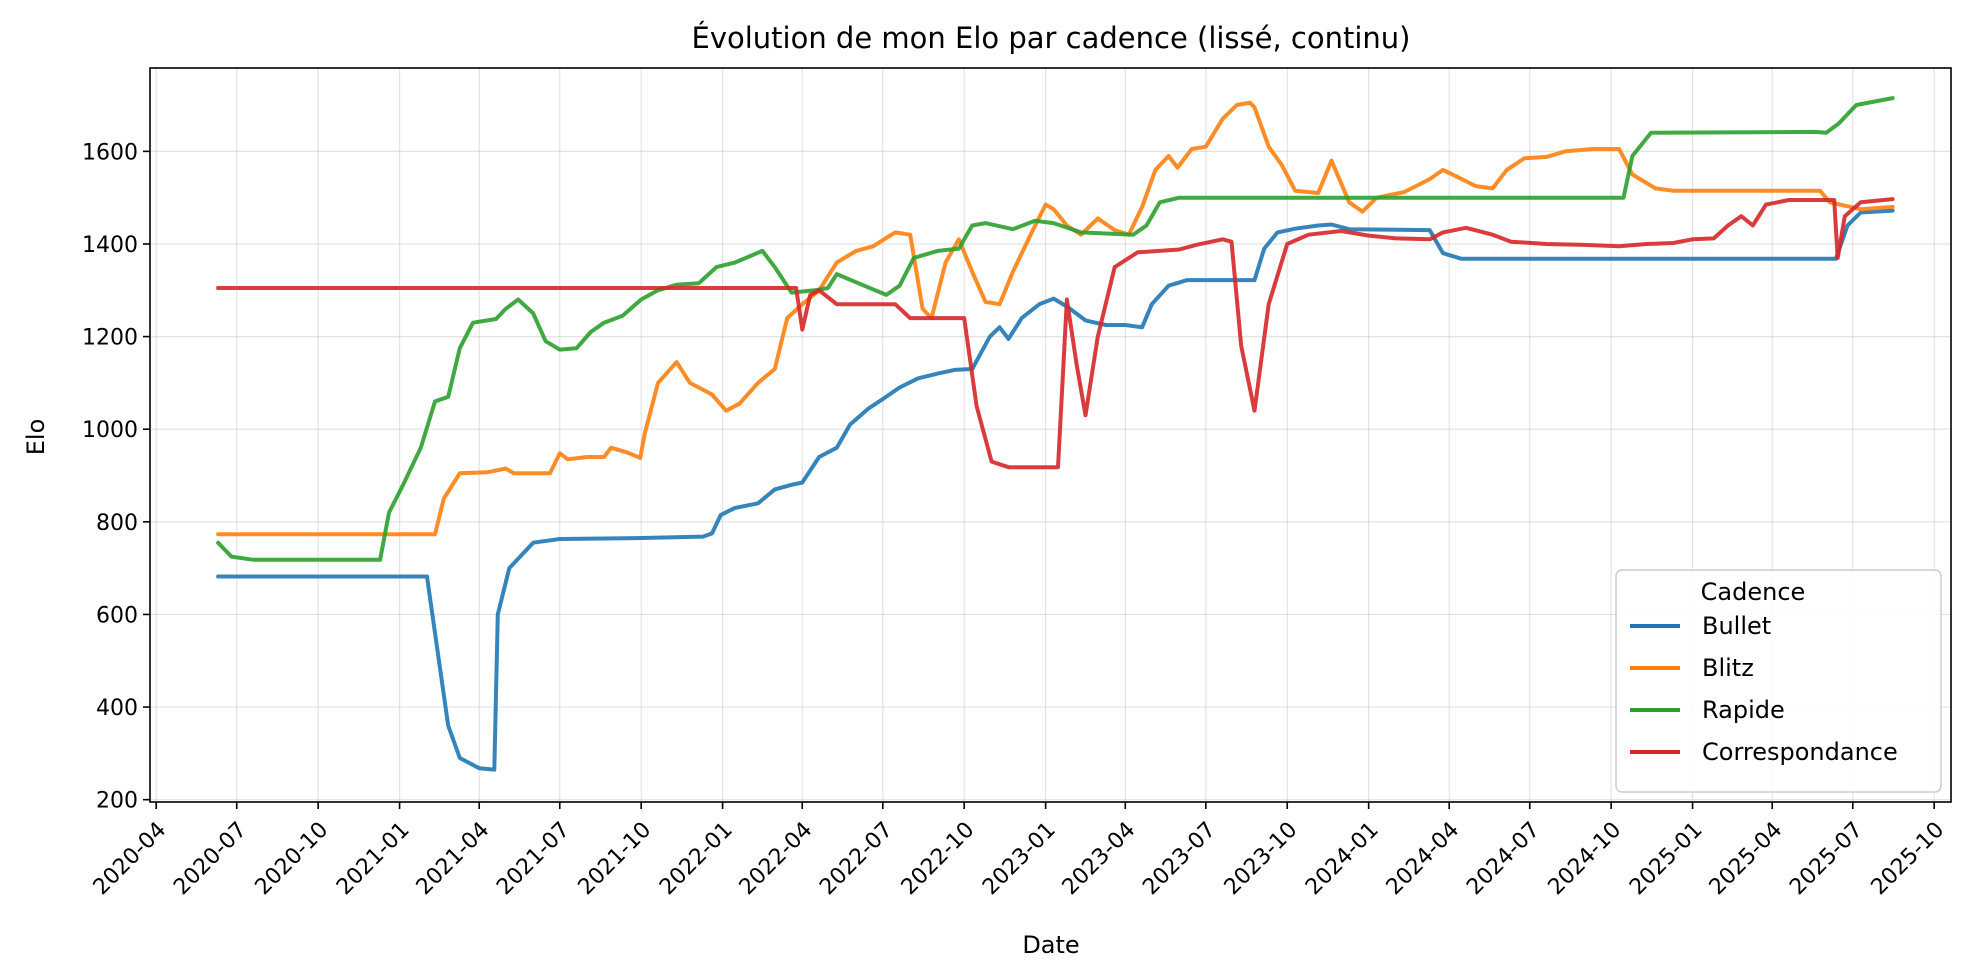 The height and width of the screenshot is (979, 1974). I want to click on x-tick-label: 2023-01, so click(1019, 858).